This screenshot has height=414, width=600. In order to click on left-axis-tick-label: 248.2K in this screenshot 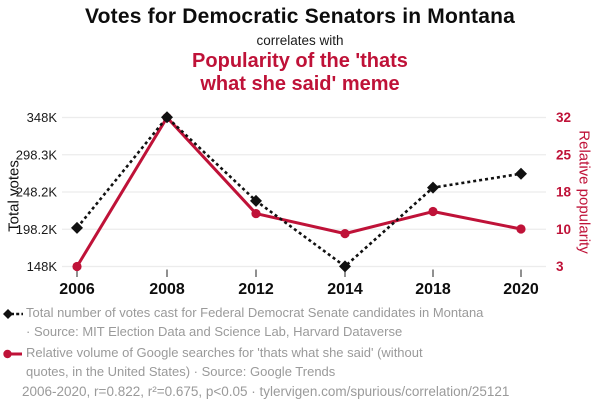, I will do `click(37, 192)`.